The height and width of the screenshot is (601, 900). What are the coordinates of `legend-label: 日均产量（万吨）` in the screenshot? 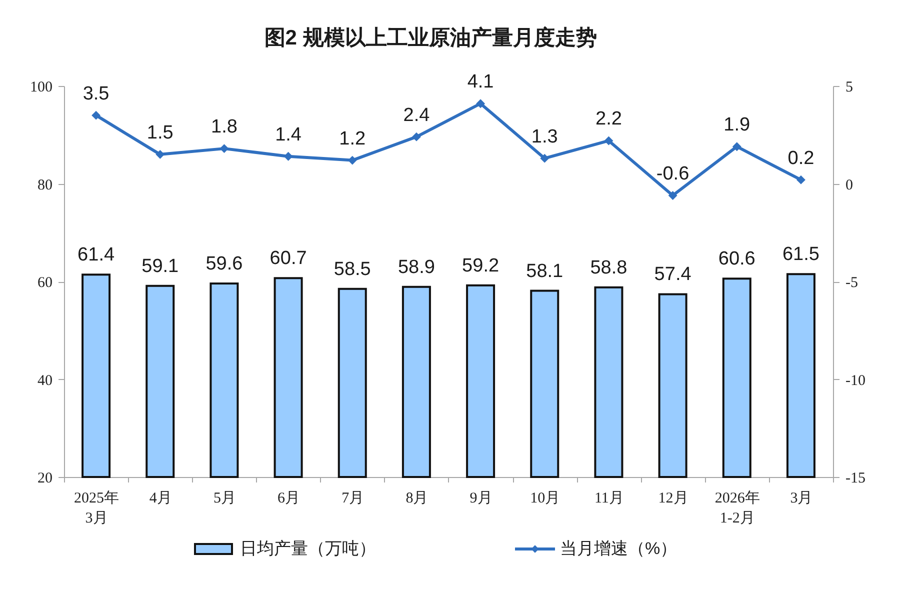 It's located at (308, 548).